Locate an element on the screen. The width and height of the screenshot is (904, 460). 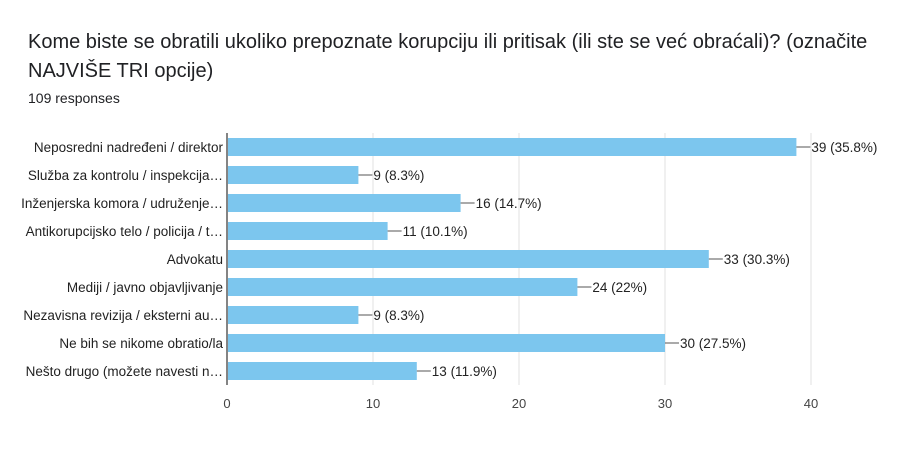
data-label: 24 (22%) is located at coordinates (619, 287).